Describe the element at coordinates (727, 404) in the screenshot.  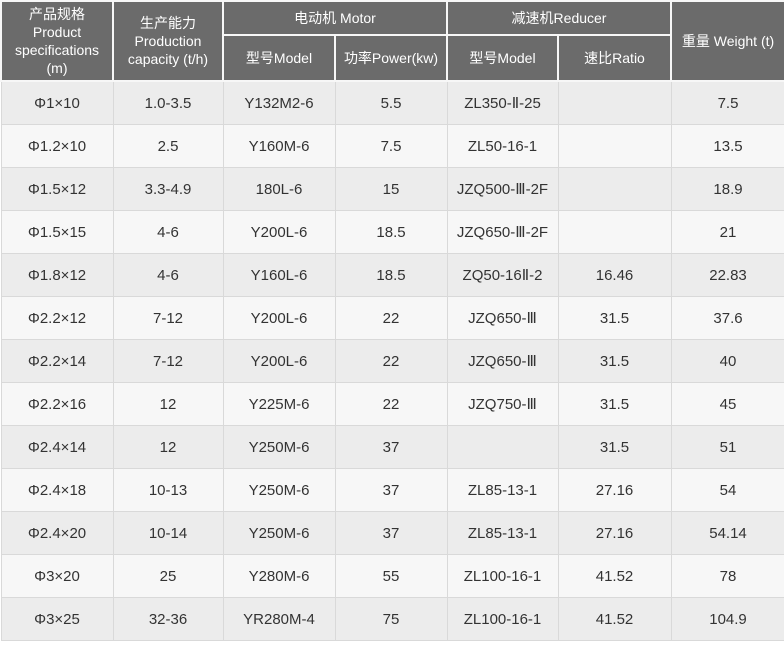
I see `cell-weight: 45` at that location.